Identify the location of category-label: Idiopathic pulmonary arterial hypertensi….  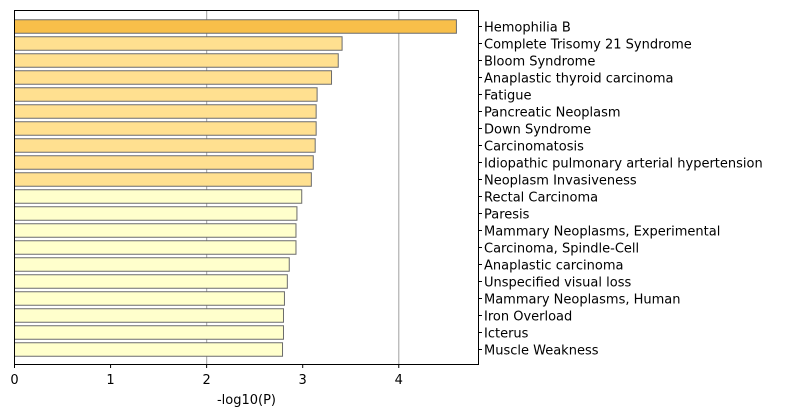
(623, 164).